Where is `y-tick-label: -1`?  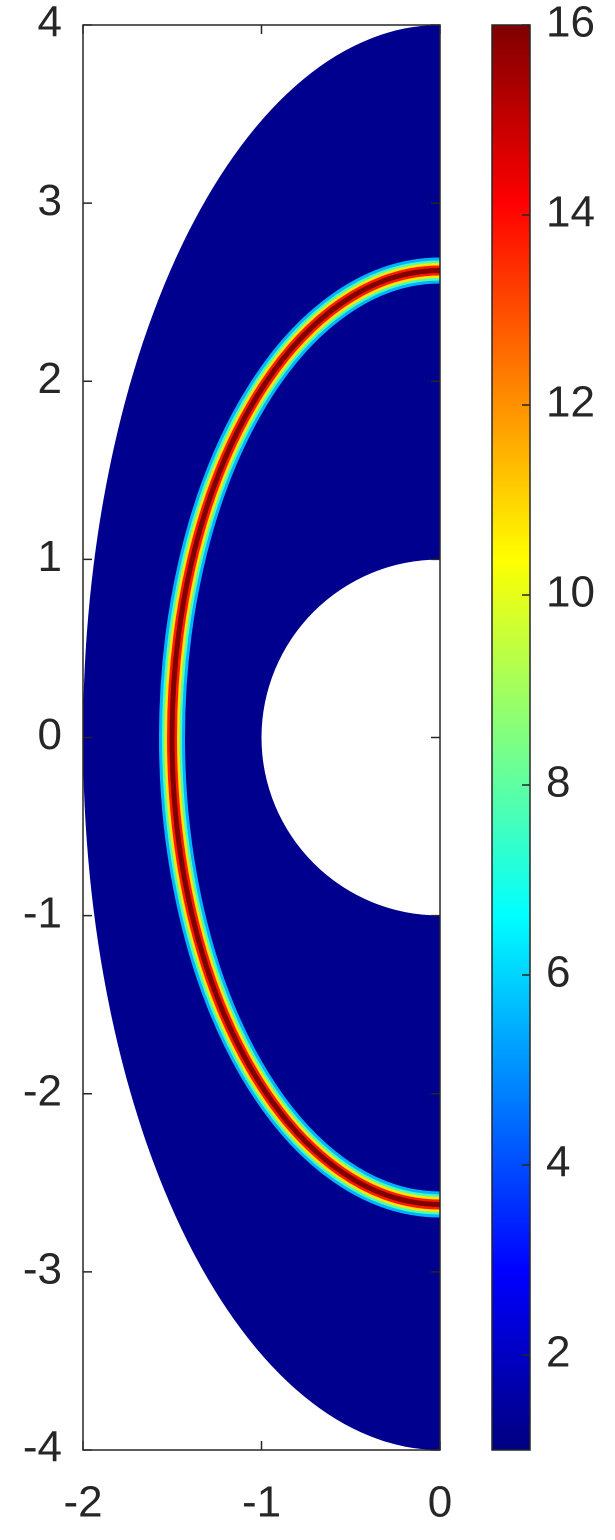
y-tick-label: -1 is located at coordinates (42, 912).